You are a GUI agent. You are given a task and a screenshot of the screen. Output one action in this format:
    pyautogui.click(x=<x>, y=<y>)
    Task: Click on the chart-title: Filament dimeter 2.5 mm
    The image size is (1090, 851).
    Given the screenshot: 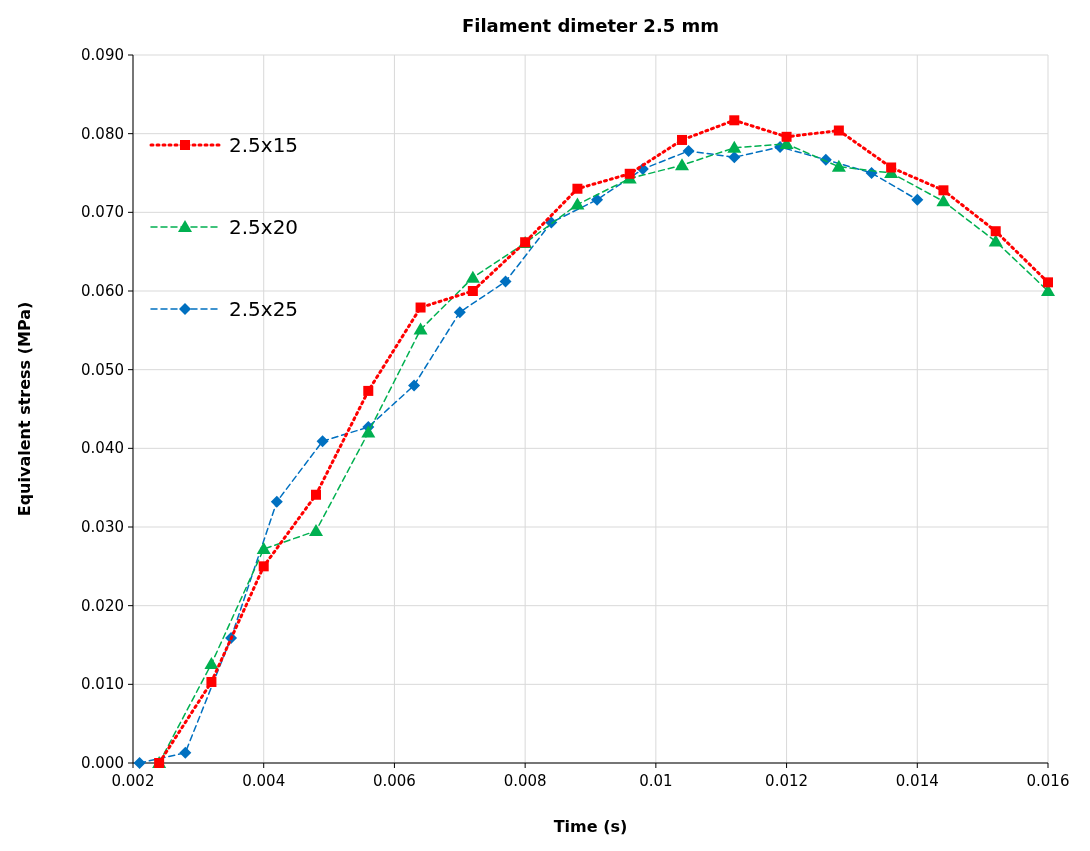 What is the action you would take?
    pyautogui.click(x=590, y=25)
    